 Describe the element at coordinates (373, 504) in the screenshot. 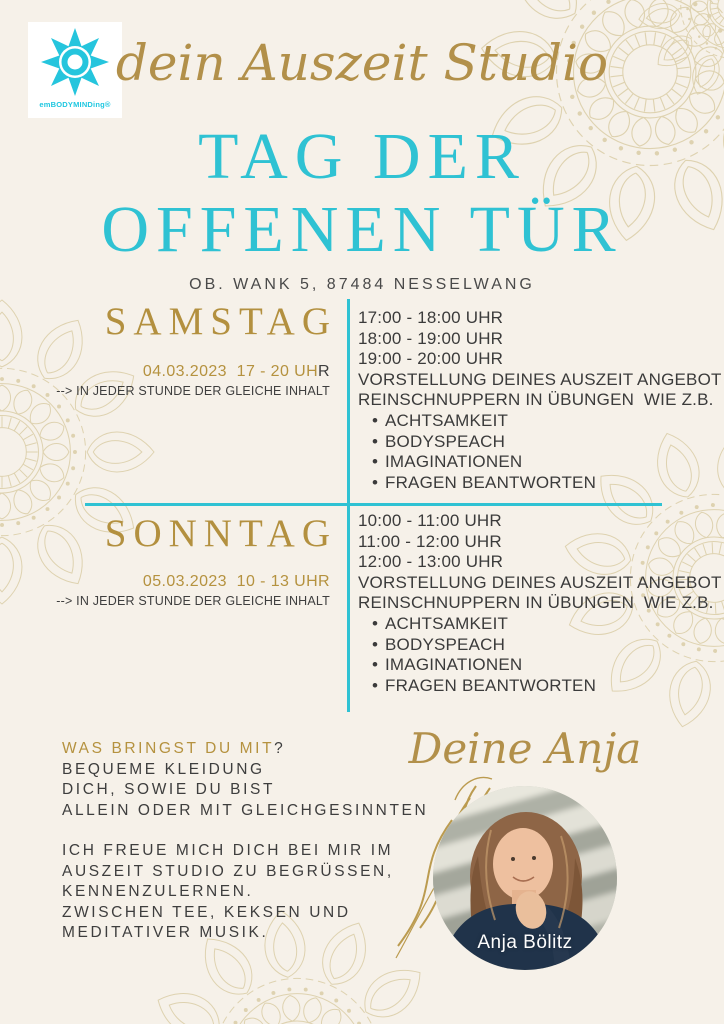

I see `horizontal-divider-line` at that location.